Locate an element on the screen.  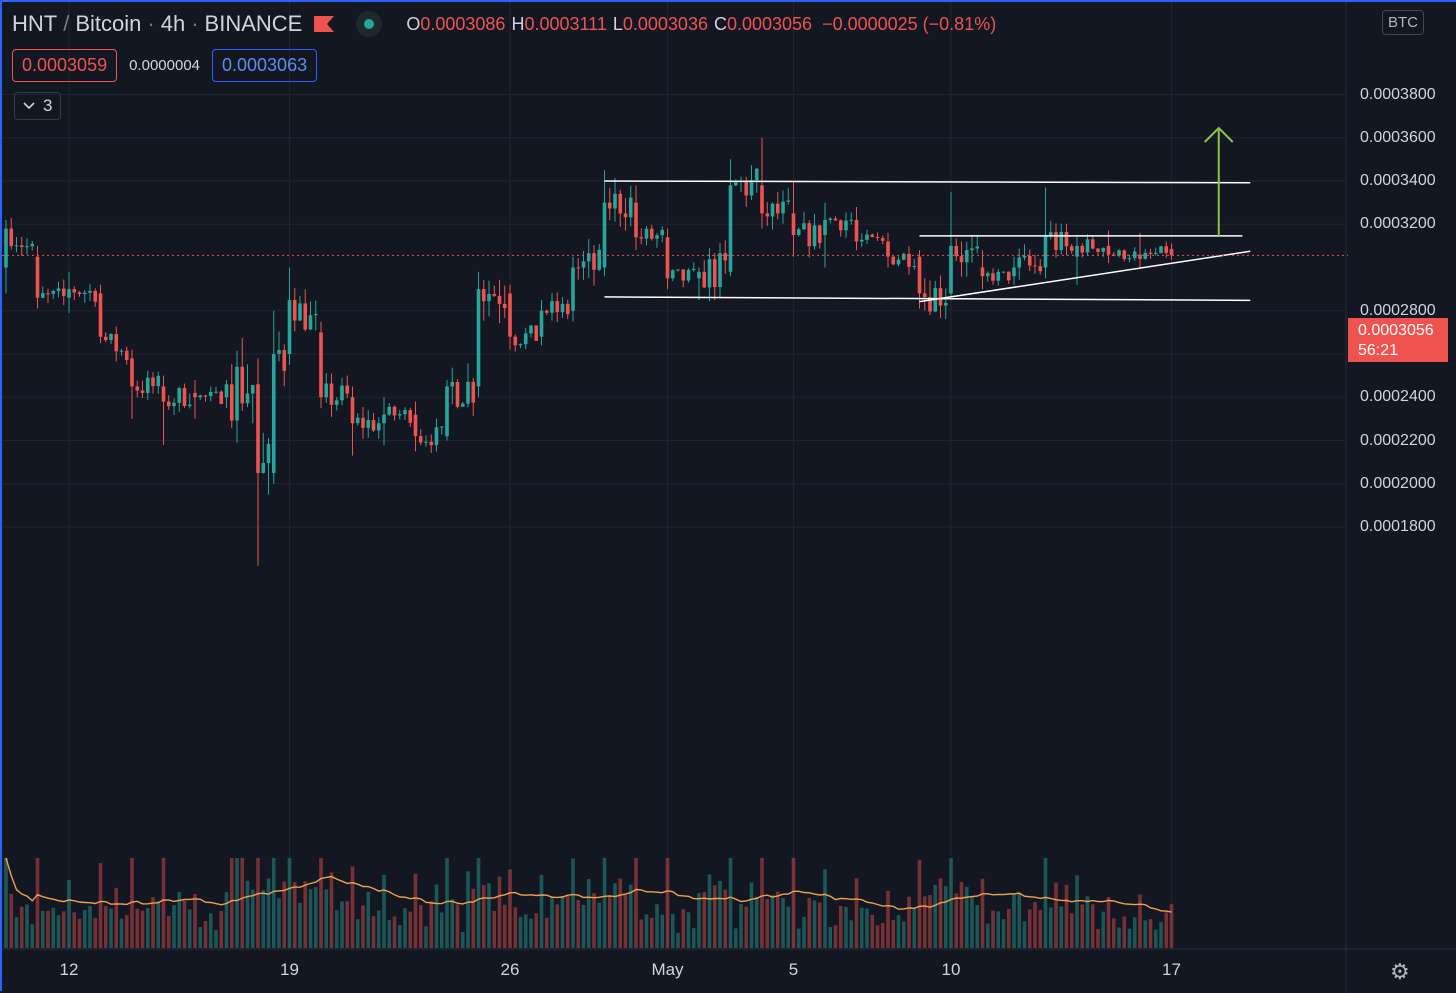
date-tick-label: 26 is located at coordinates (510, 969).